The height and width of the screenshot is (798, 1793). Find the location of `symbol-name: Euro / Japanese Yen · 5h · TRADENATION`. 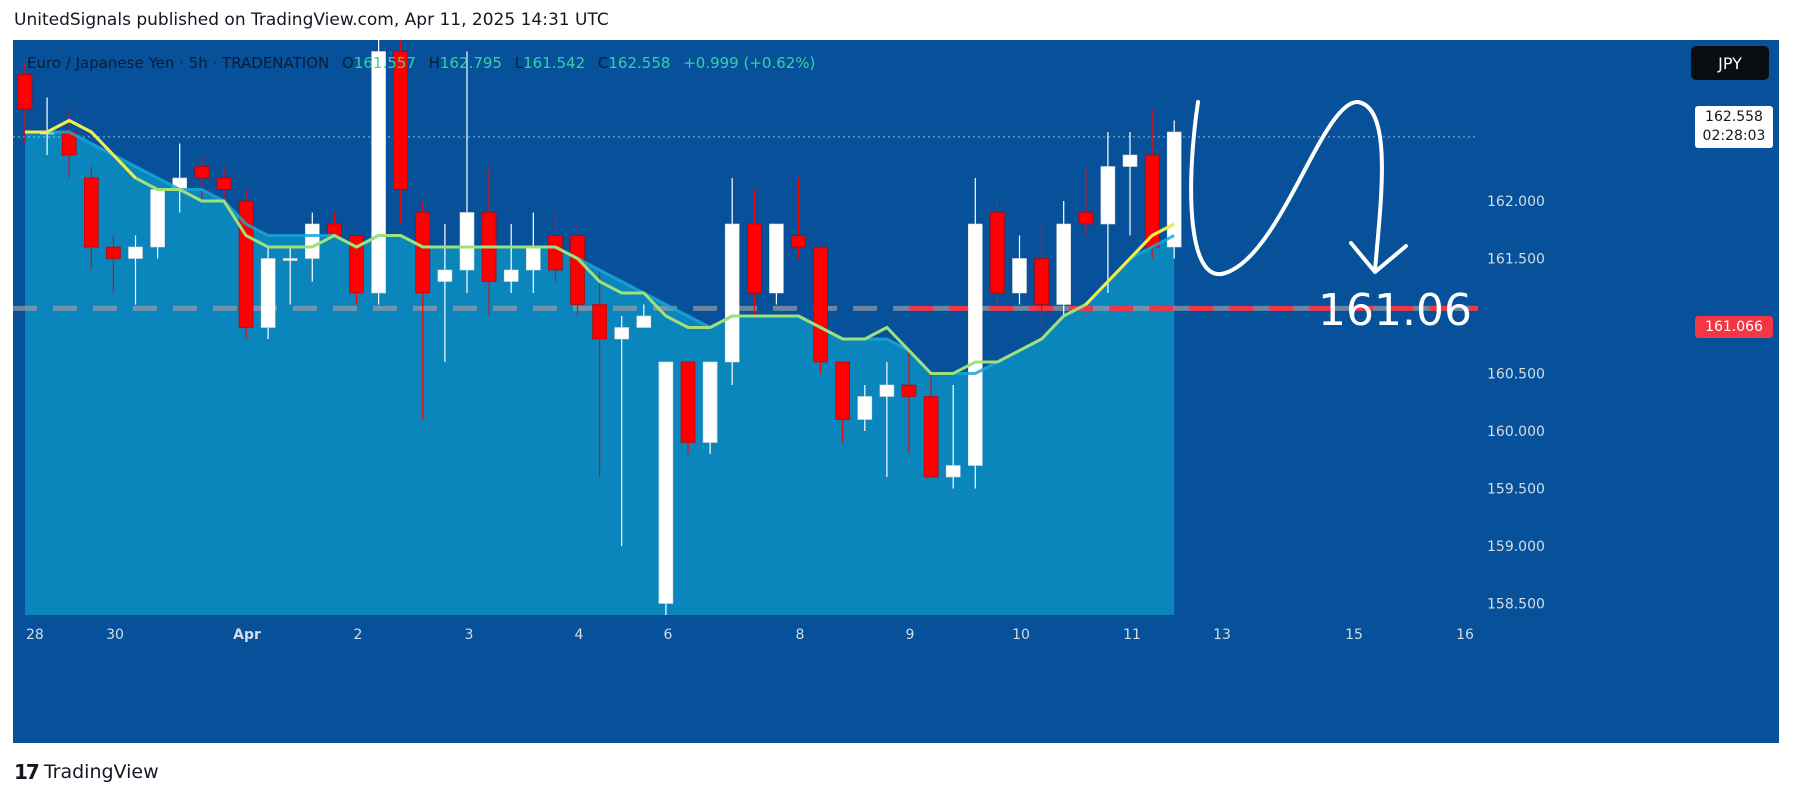

symbol-name: Euro / Japanese Yen · 5h · TRADENATION is located at coordinates (178, 63).